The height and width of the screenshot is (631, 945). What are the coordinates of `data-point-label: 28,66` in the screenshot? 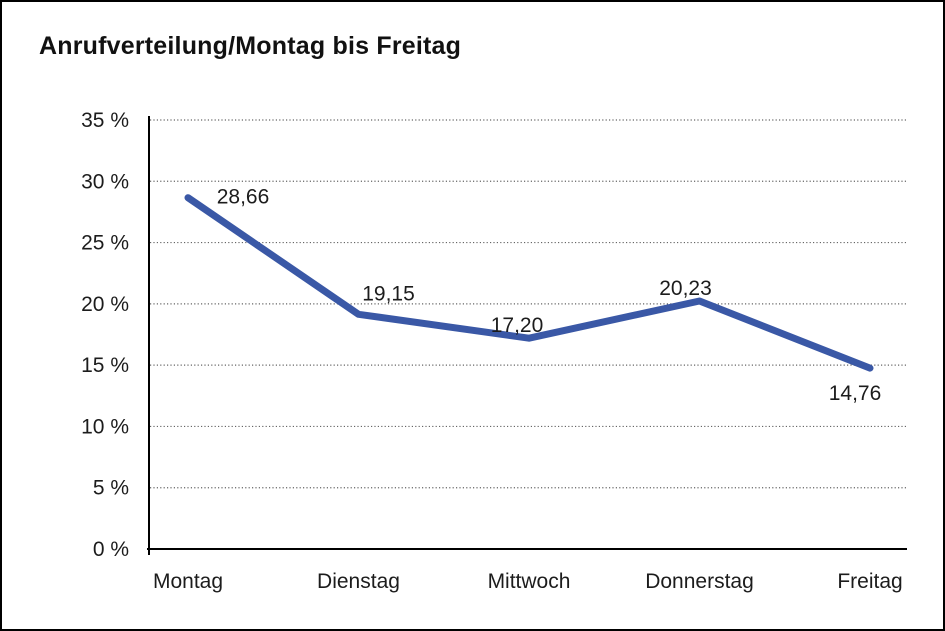 It's located at (243, 197).